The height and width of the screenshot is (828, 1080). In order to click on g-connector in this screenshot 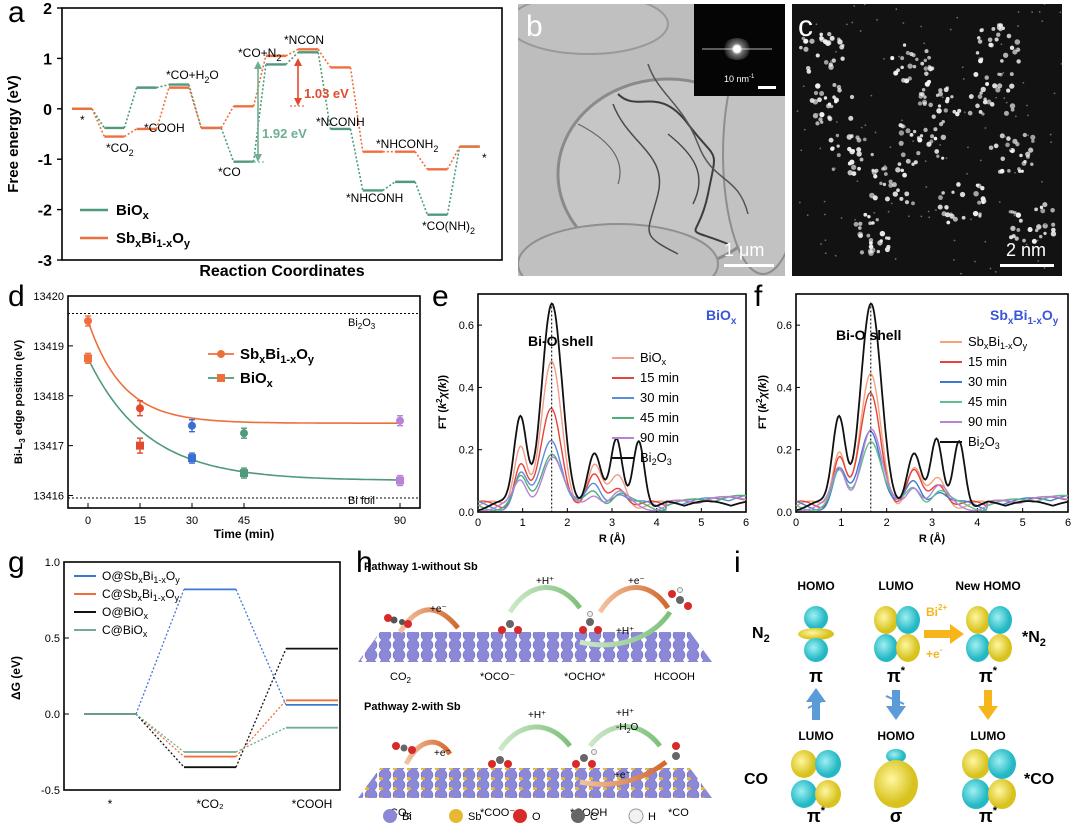, I will do `click(261, 740)`.